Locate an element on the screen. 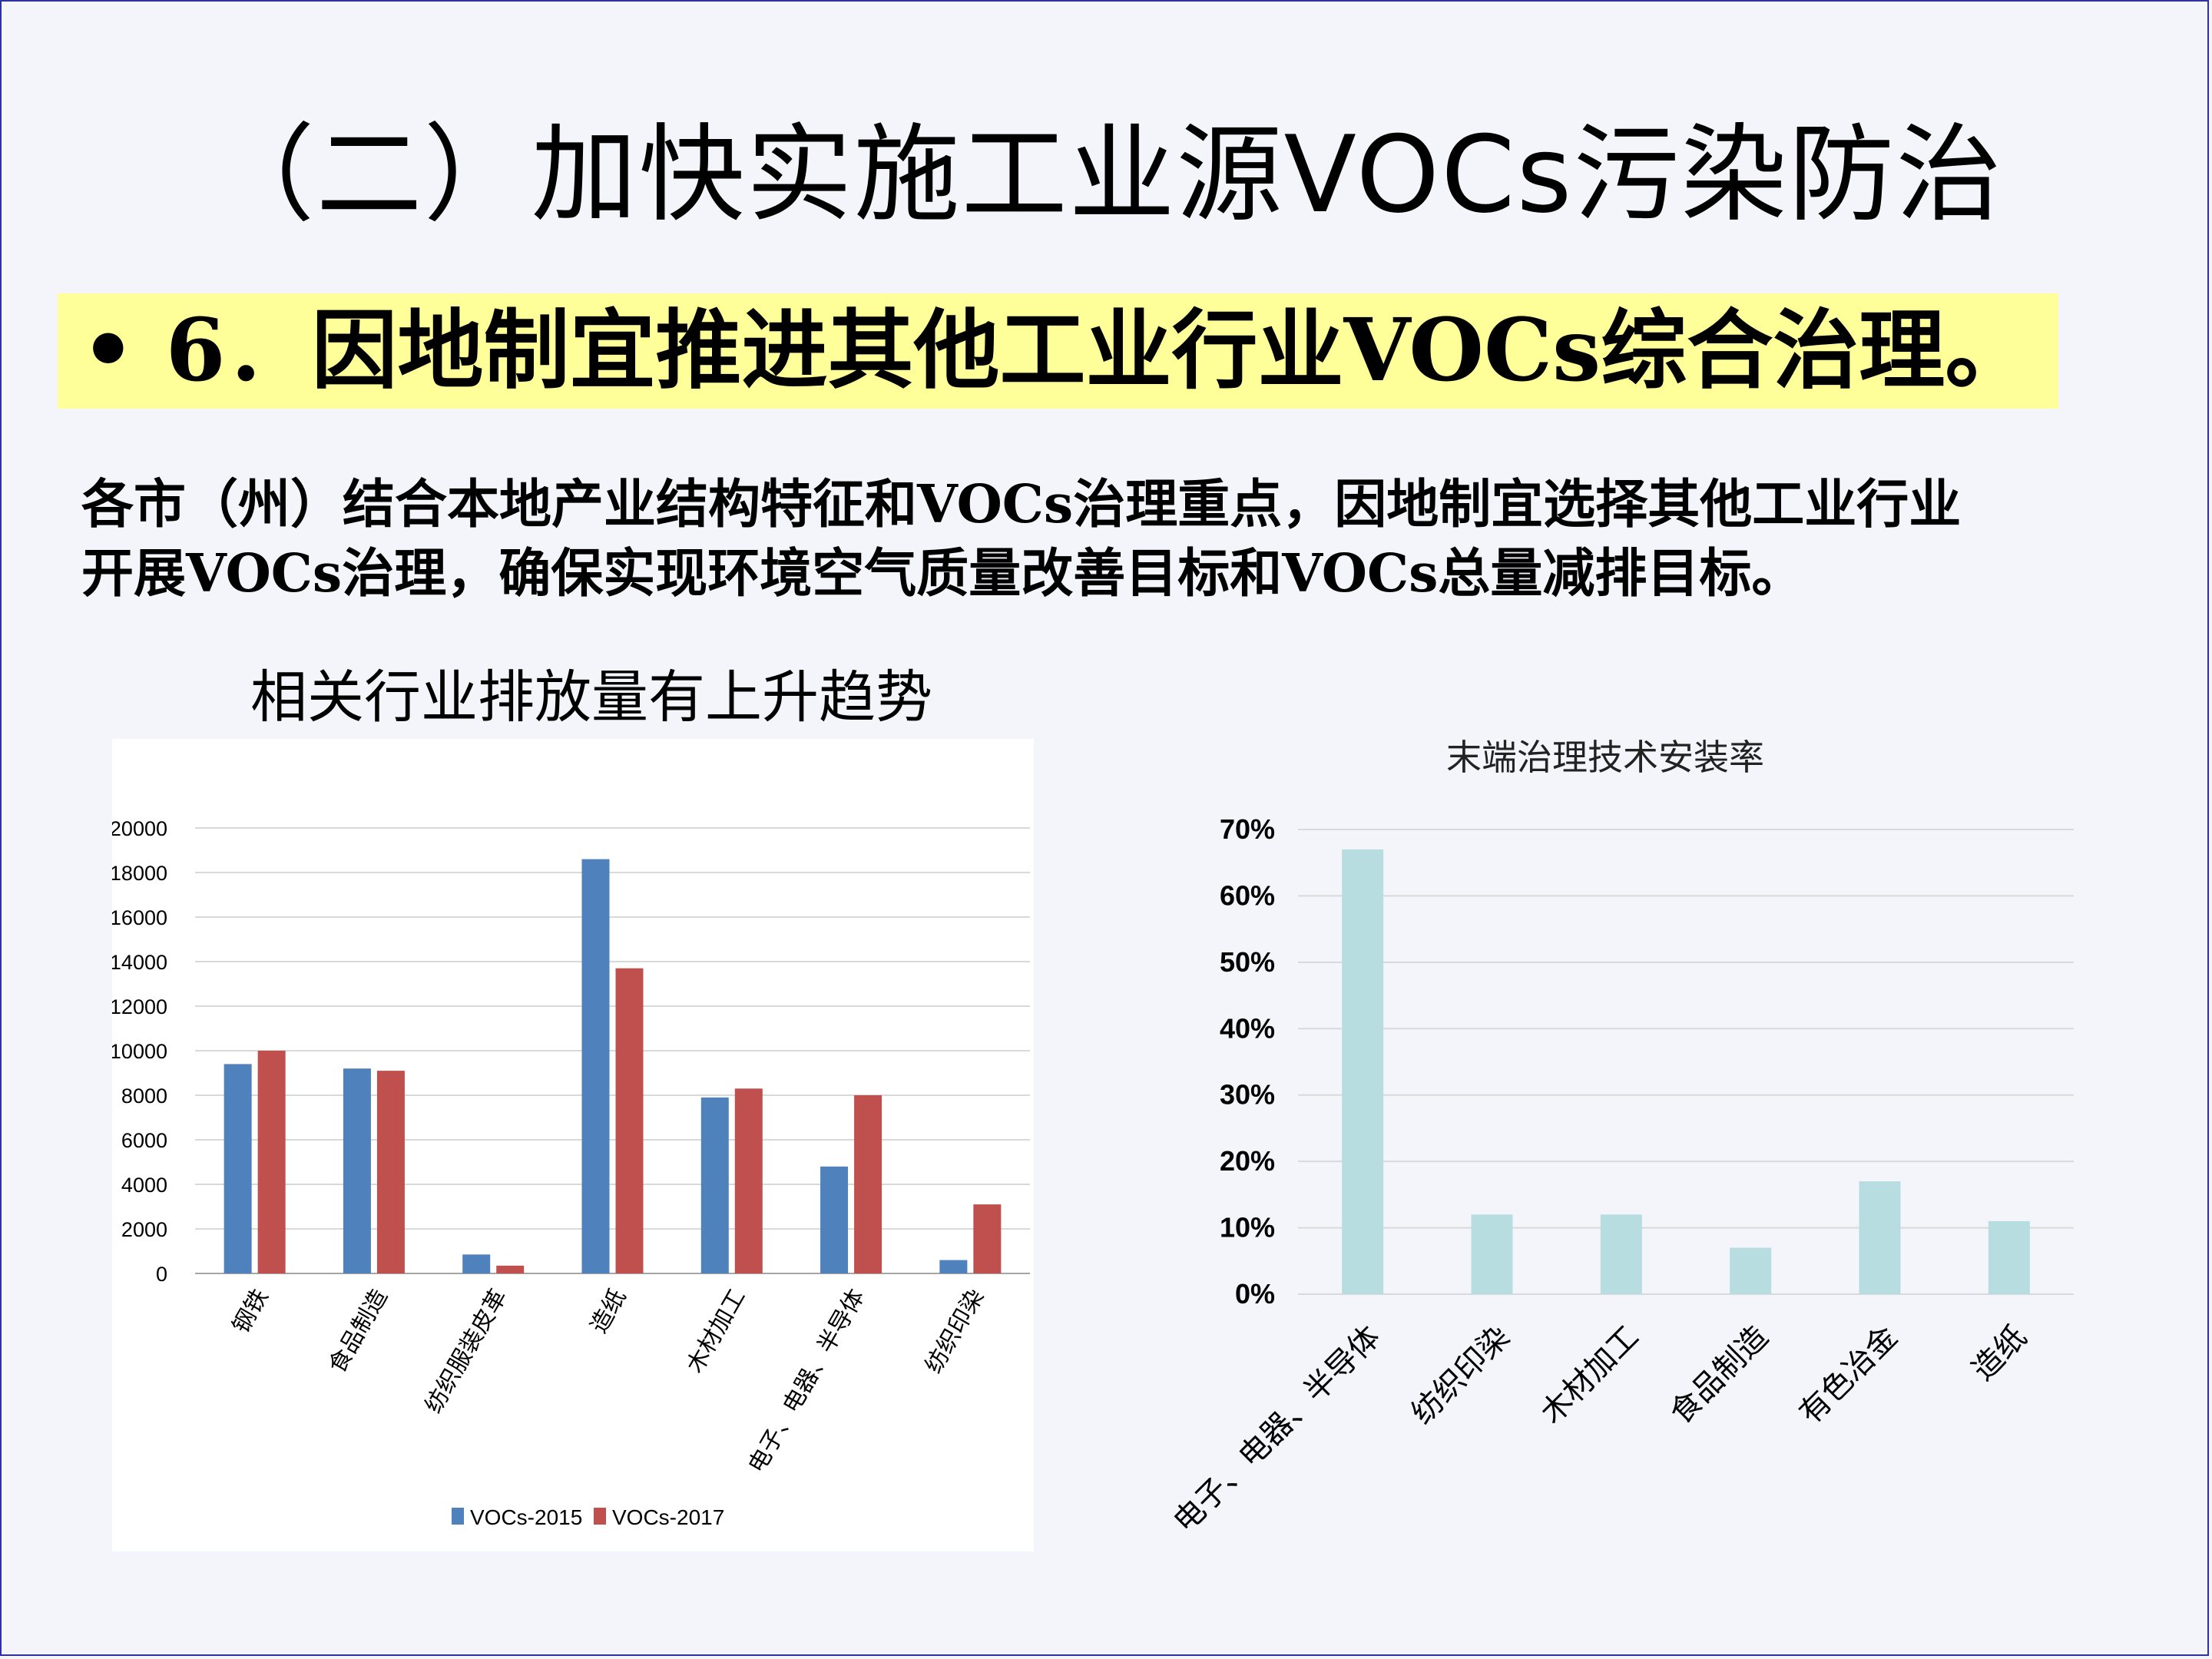 The height and width of the screenshot is (1659, 2212). bullet-highlight: • 6．因地制宜推进其他工业行业VOCs综合治理。 is located at coordinates (1058, 351).